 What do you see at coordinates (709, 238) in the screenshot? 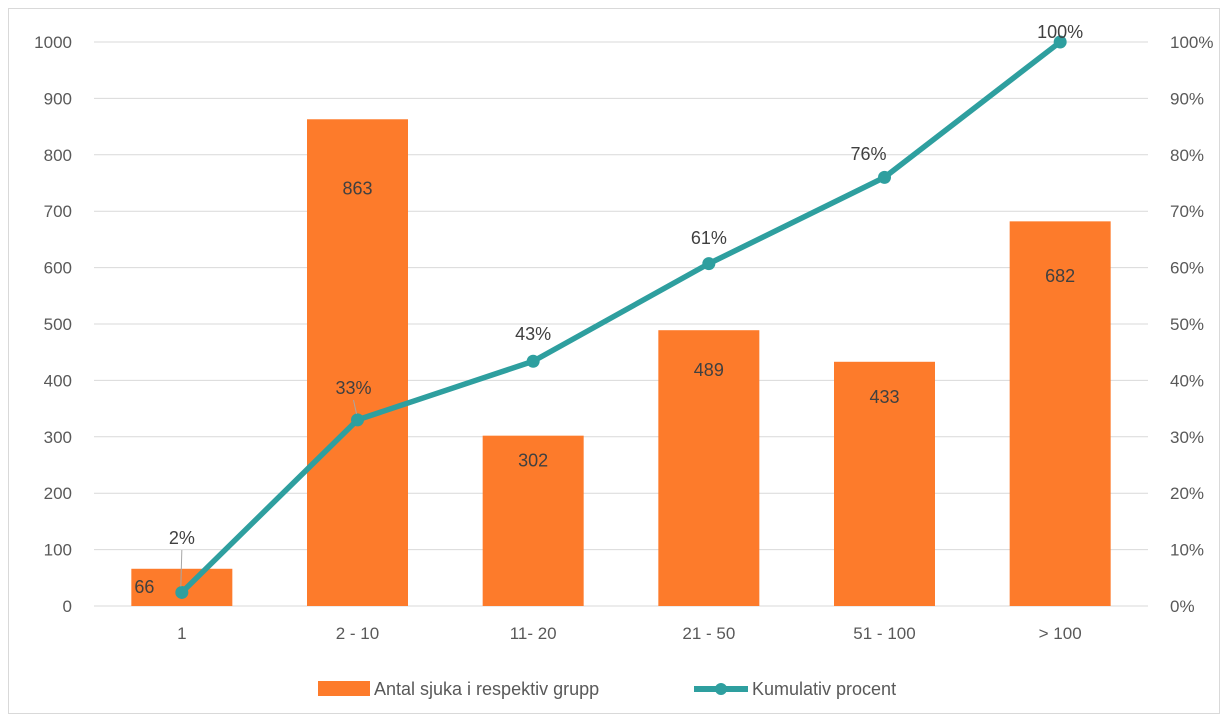
I see `line-data-label: 61%` at bounding box center [709, 238].